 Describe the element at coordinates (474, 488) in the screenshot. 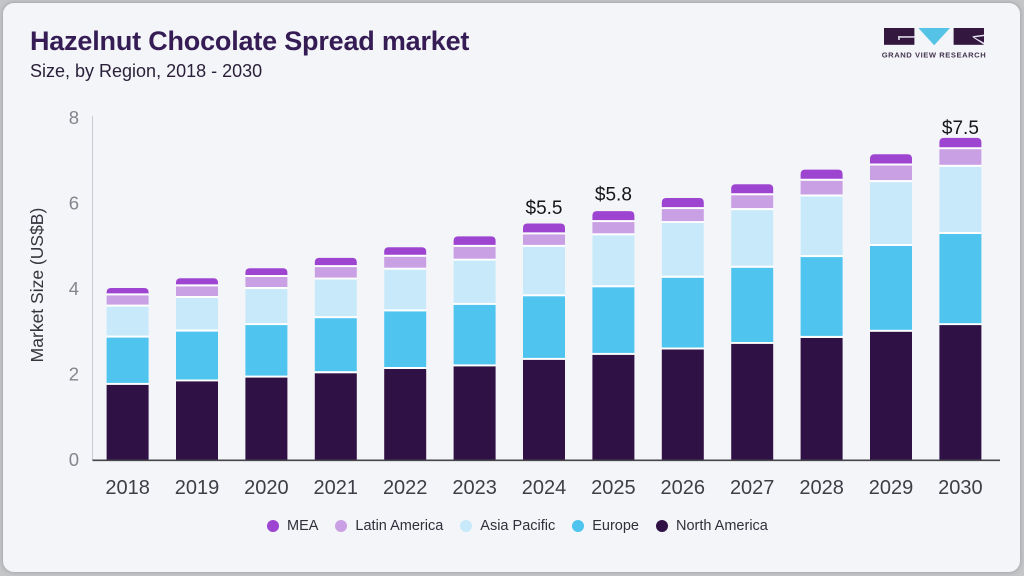

I see `svg-text: 2023` at that location.